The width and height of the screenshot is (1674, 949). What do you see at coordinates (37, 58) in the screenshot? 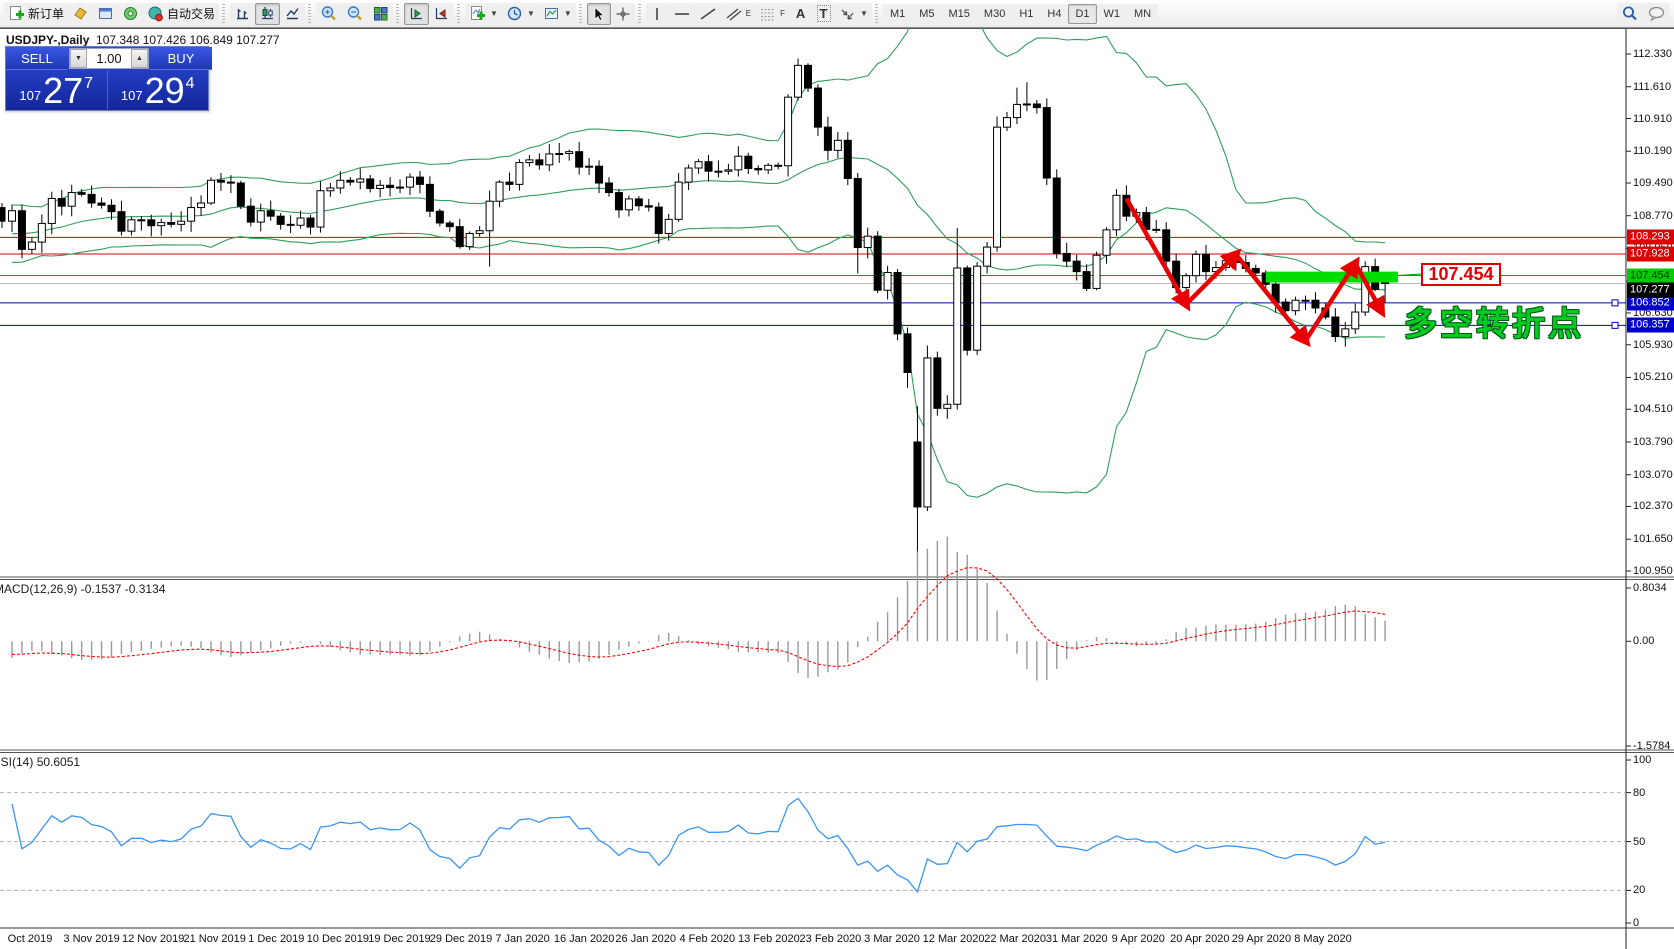
I see `sell-button: SELL` at bounding box center [37, 58].